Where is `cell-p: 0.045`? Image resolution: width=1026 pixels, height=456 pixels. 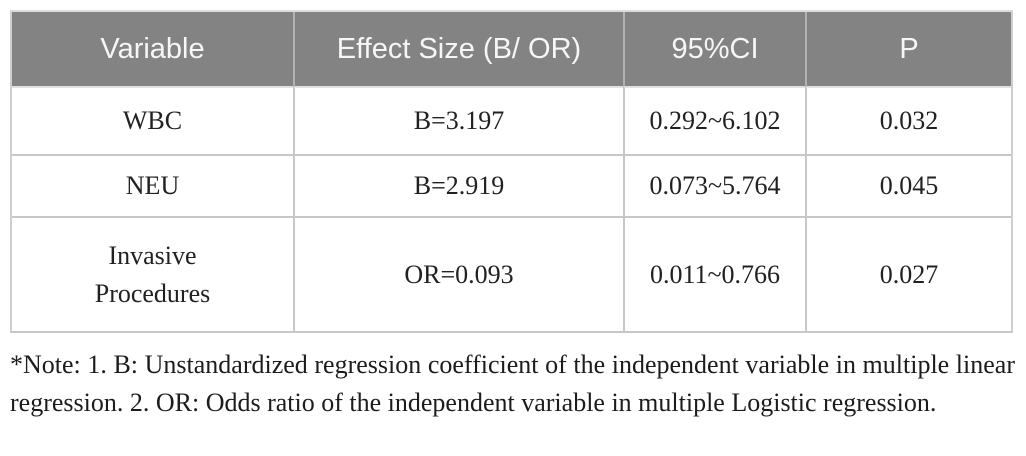
cell-p: 0.045 is located at coordinates (908, 187).